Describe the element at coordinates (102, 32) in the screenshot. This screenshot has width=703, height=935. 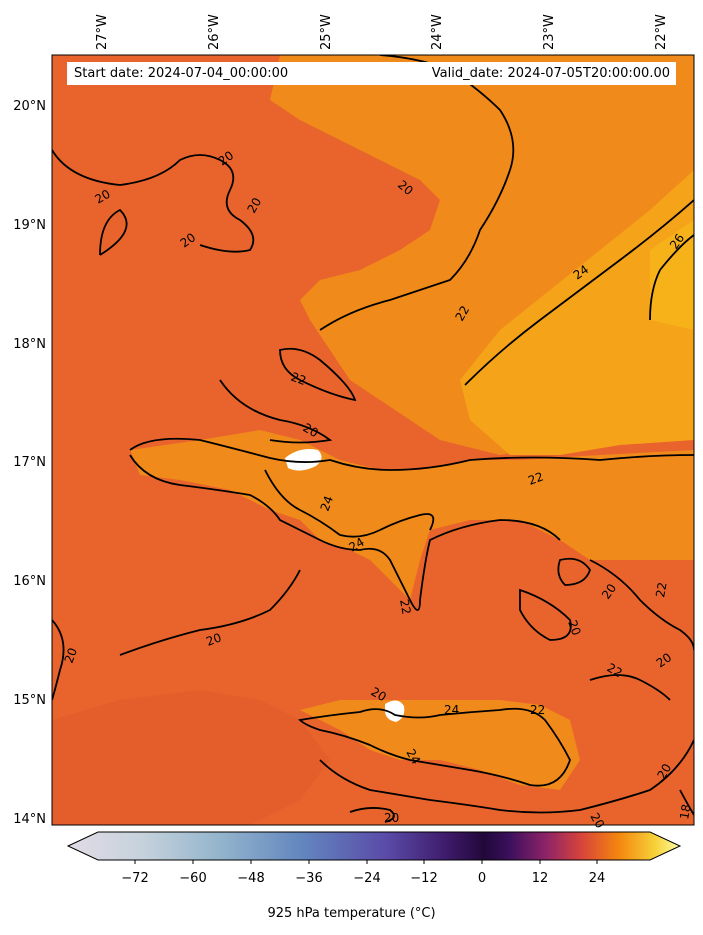
I see `lon-tick-label: 27°W` at that location.